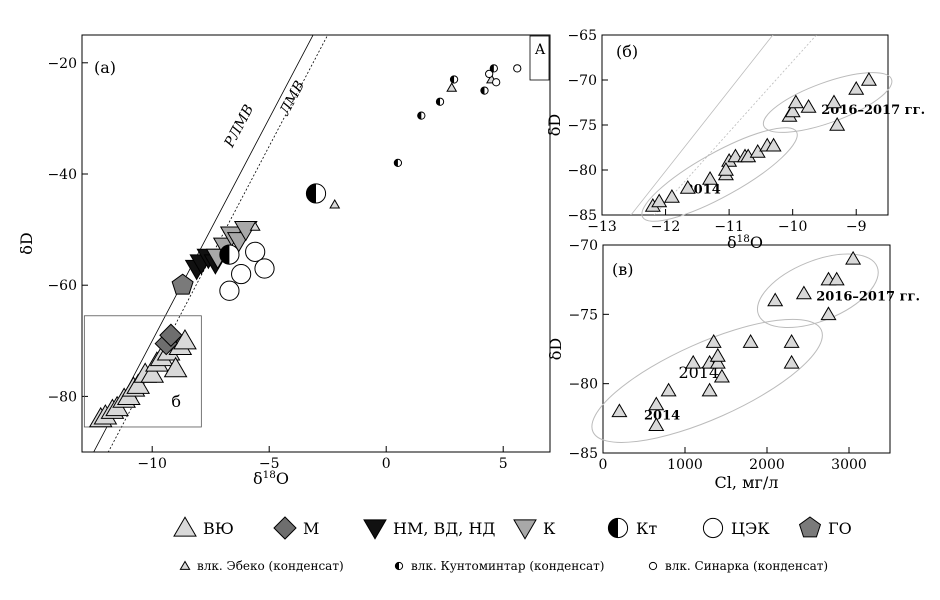  Describe the element at coordinates (840, 528) in the screenshot. I see `legend-label: ГО` at that location.